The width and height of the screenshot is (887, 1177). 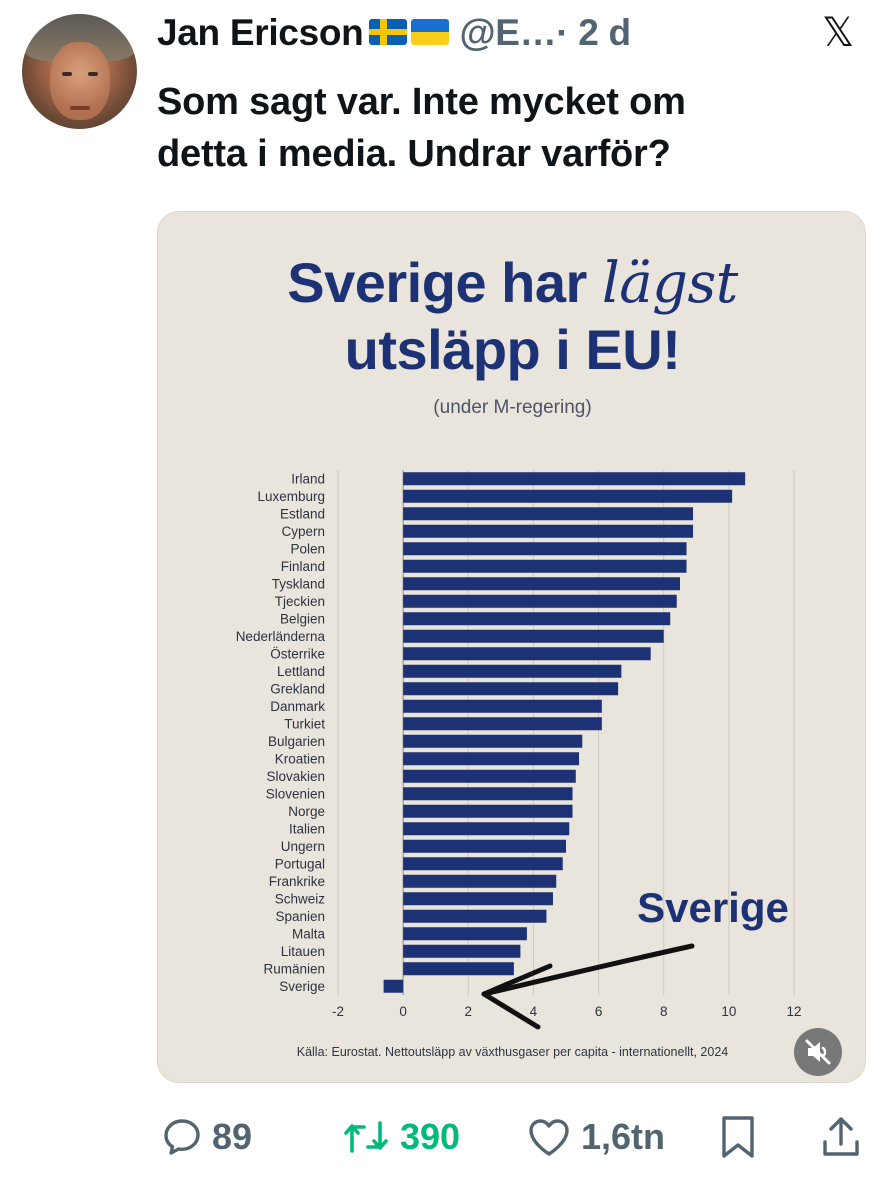 What do you see at coordinates (304, 723) in the screenshot?
I see `category-label: Turkiet` at bounding box center [304, 723].